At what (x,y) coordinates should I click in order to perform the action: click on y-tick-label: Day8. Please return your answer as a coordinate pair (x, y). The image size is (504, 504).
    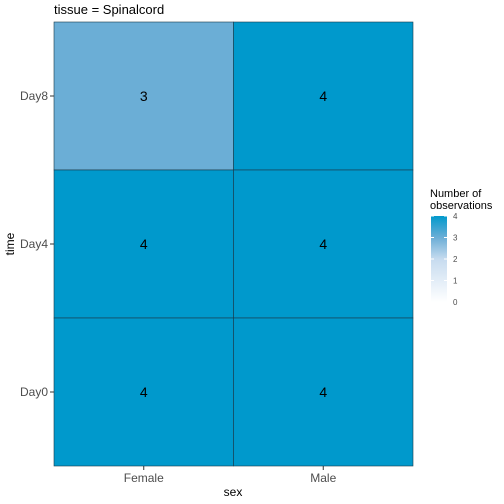
    Looking at the image, I should click on (34, 96).